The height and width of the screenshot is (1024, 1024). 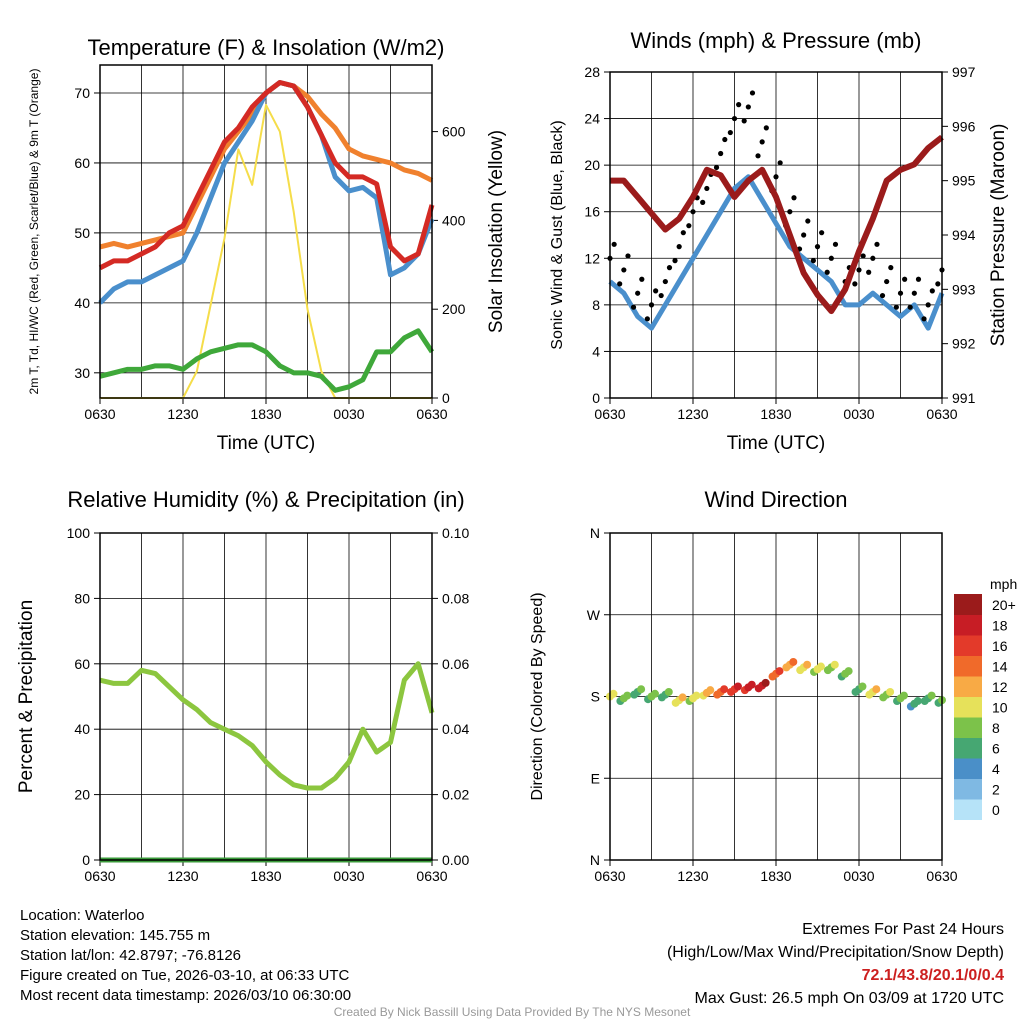 What do you see at coordinates (26, 696) in the screenshot?
I see `y-axis-label: Percent & Precipitation` at bounding box center [26, 696].